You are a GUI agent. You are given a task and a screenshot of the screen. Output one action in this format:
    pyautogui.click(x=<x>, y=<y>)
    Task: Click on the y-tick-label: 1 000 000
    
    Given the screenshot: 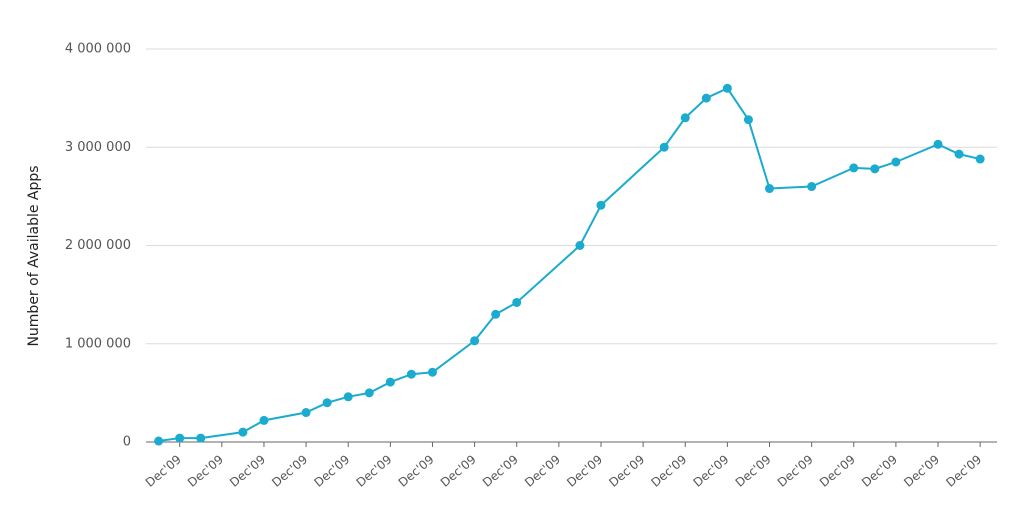 What is the action you would take?
    pyautogui.click(x=98, y=343)
    